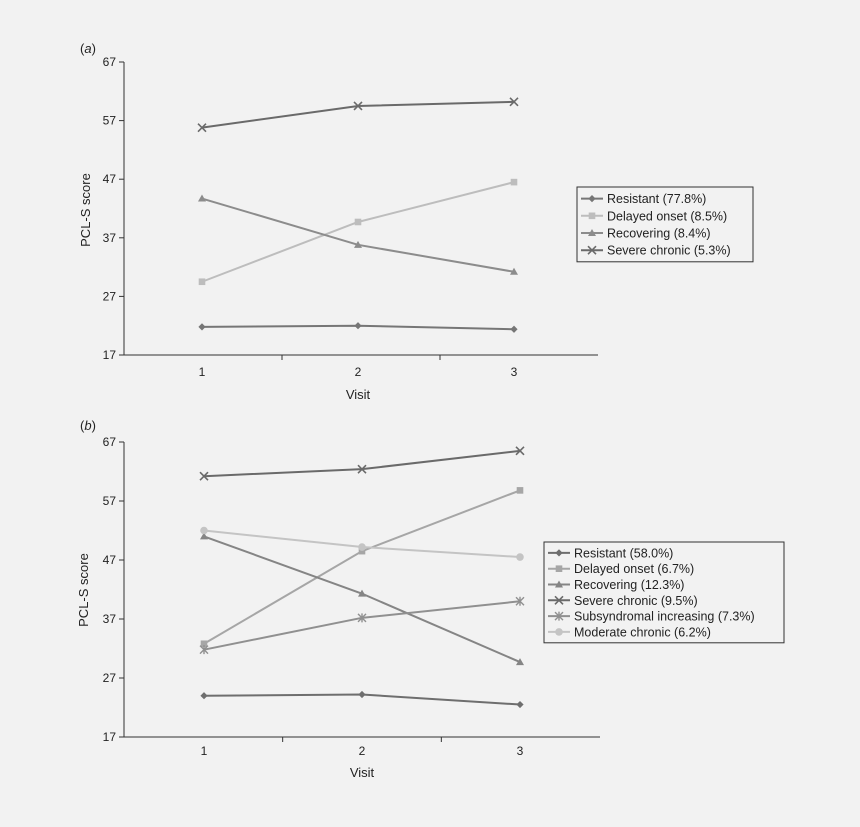 The height and width of the screenshot is (827, 860). What do you see at coordinates (669, 251) in the screenshot?
I see `legend-label: Severe chronic (5.3%)` at bounding box center [669, 251].